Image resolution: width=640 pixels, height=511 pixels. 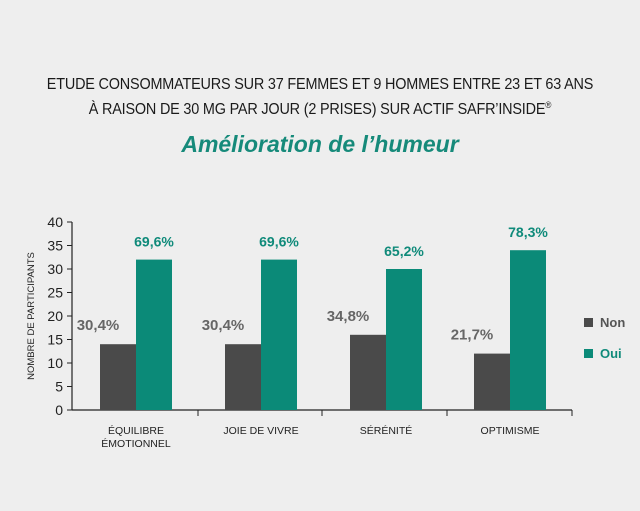 I want to click on registered-mark: ®, so click(x=548, y=105).